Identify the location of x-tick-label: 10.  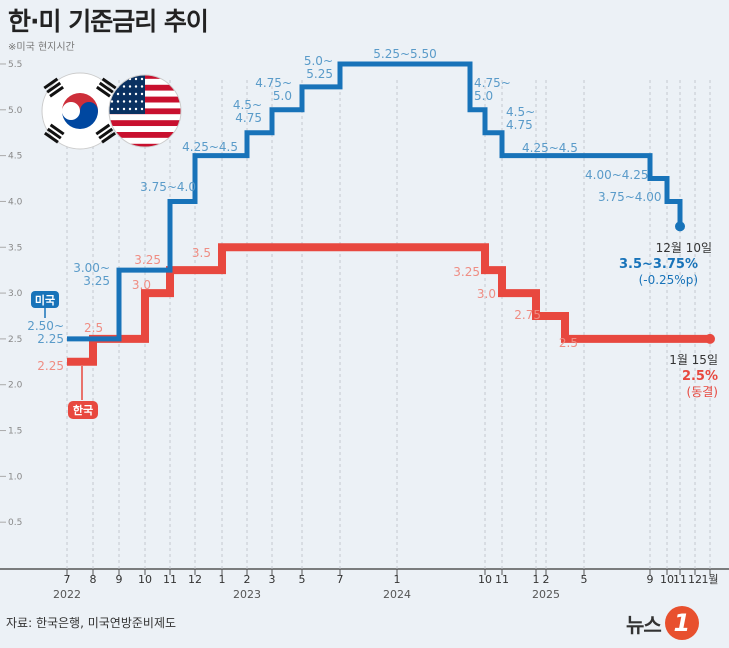
(667, 579).